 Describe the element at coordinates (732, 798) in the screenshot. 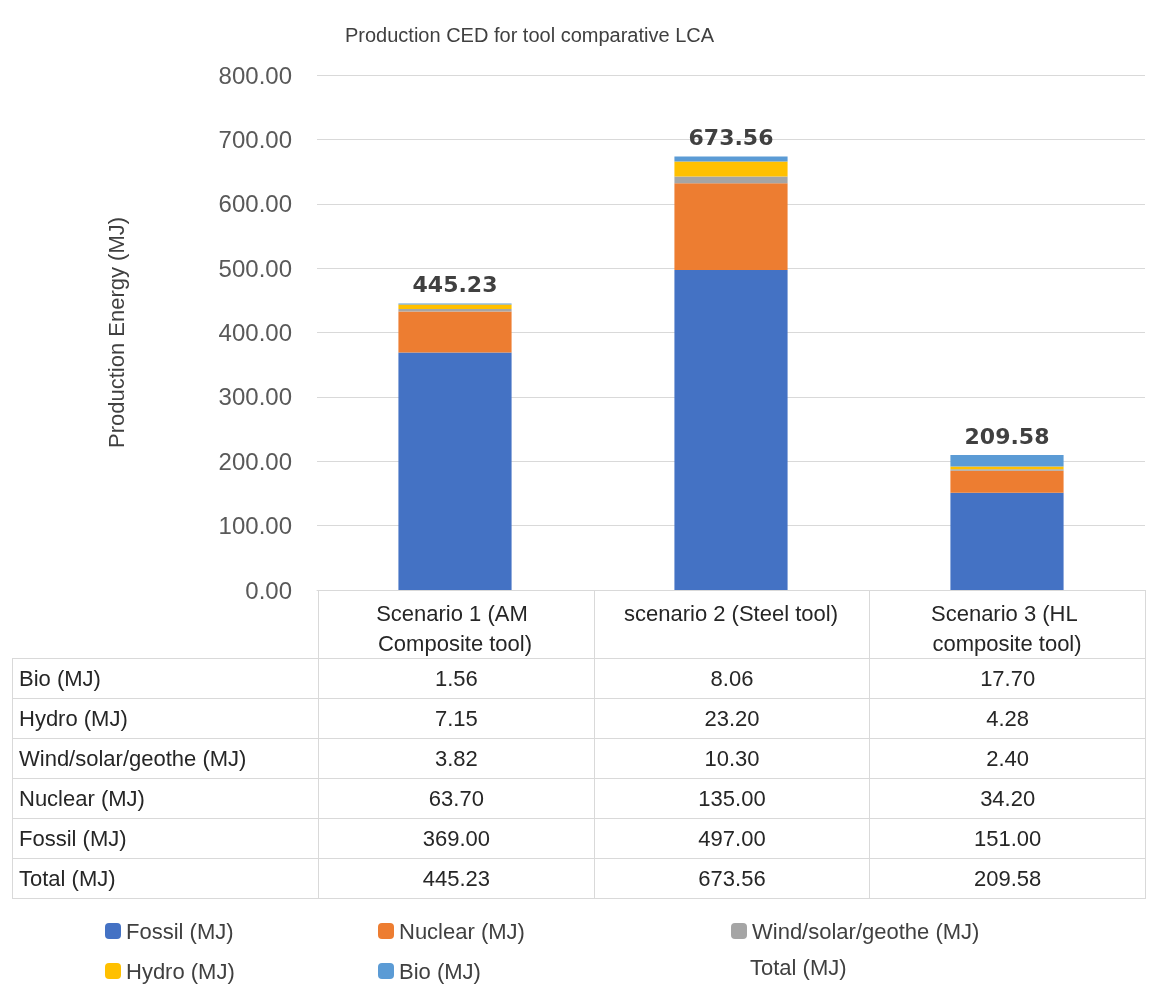

I see `data-label: 135.00` at that location.